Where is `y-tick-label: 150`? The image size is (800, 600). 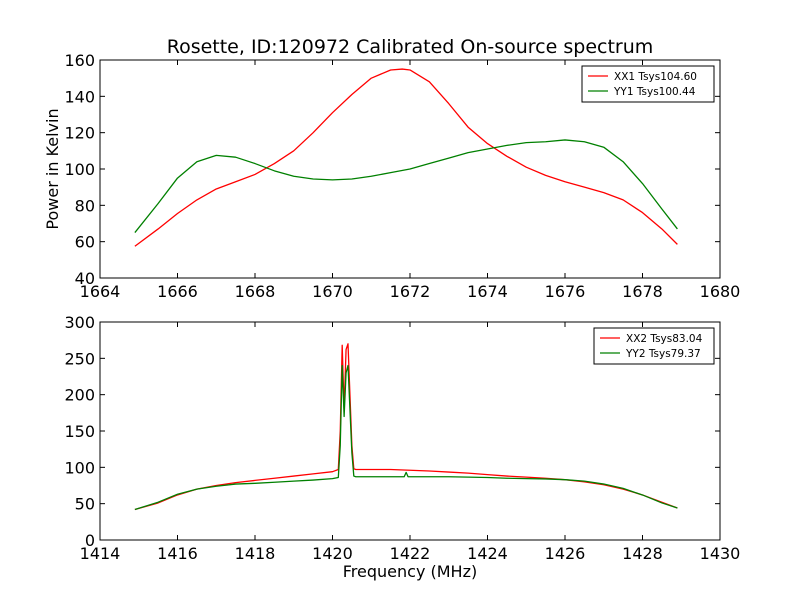 y-tick-label: 150 is located at coordinates (79, 431).